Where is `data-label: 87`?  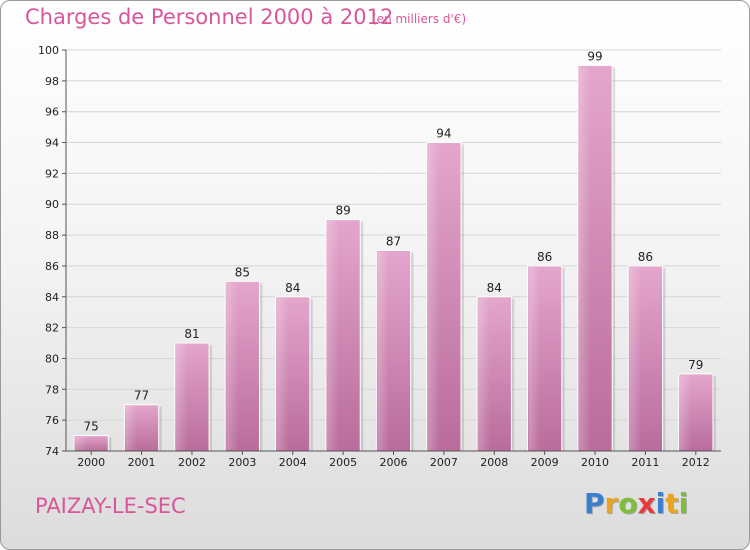
data-label: 87 is located at coordinates (393, 242).